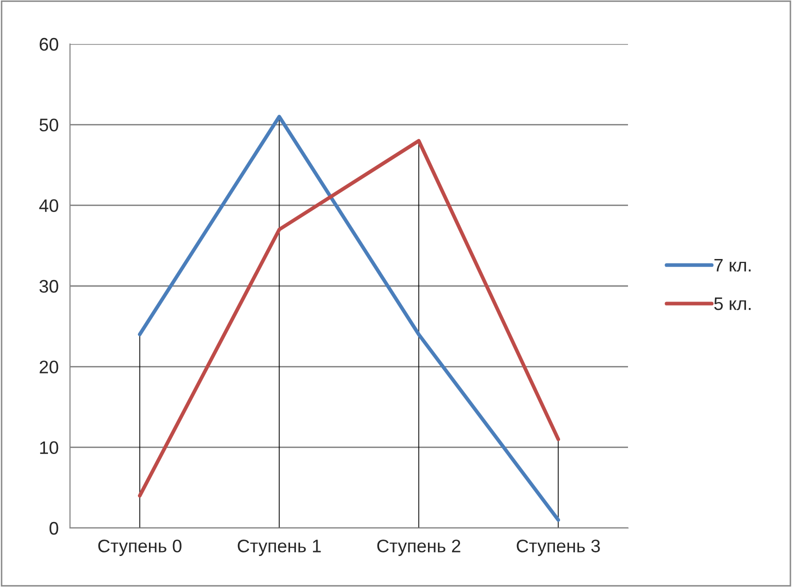 Image resolution: width=792 pixels, height=587 pixels. Describe the element at coordinates (49, 447) in the screenshot. I see `y-tick-label: 10` at that location.